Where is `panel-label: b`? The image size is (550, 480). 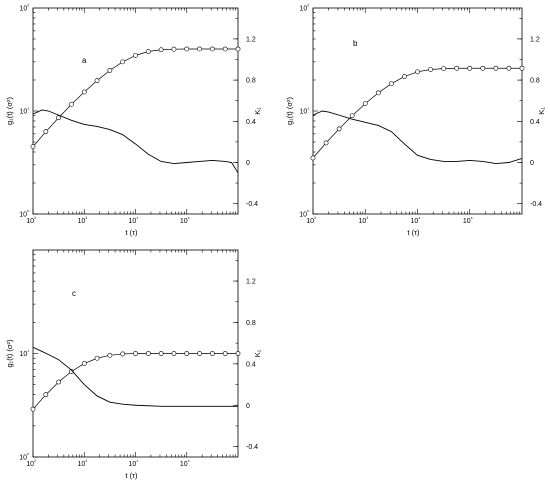
panel-label: b is located at coordinates (355, 43).